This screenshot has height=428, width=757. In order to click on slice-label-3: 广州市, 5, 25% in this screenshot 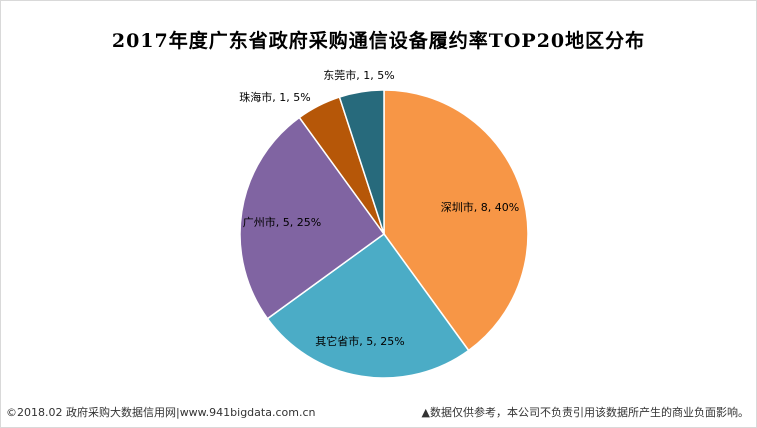, I will do `click(282, 222)`.